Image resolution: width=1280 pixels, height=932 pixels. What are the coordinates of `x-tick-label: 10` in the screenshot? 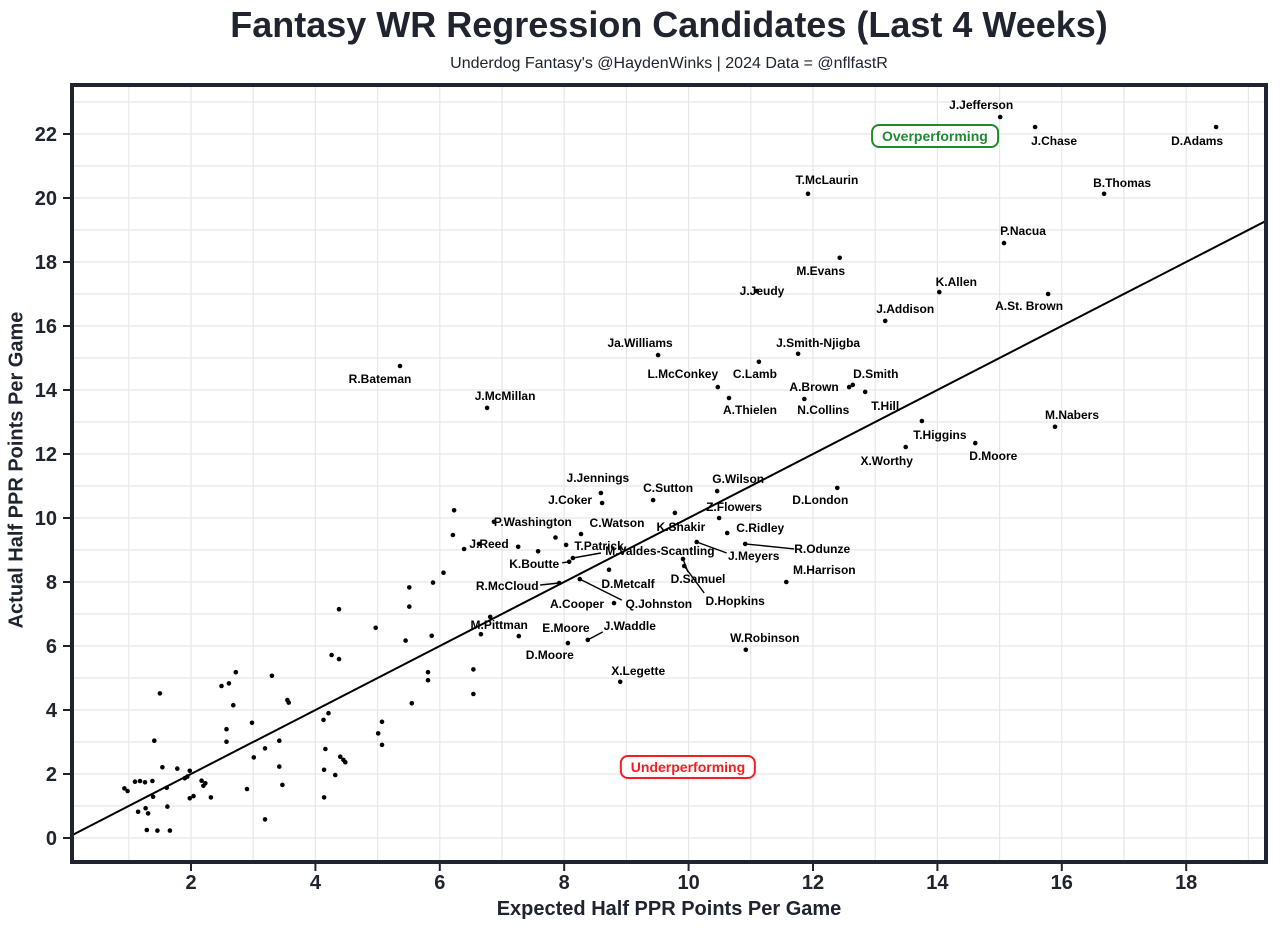 It's located at (688, 883).